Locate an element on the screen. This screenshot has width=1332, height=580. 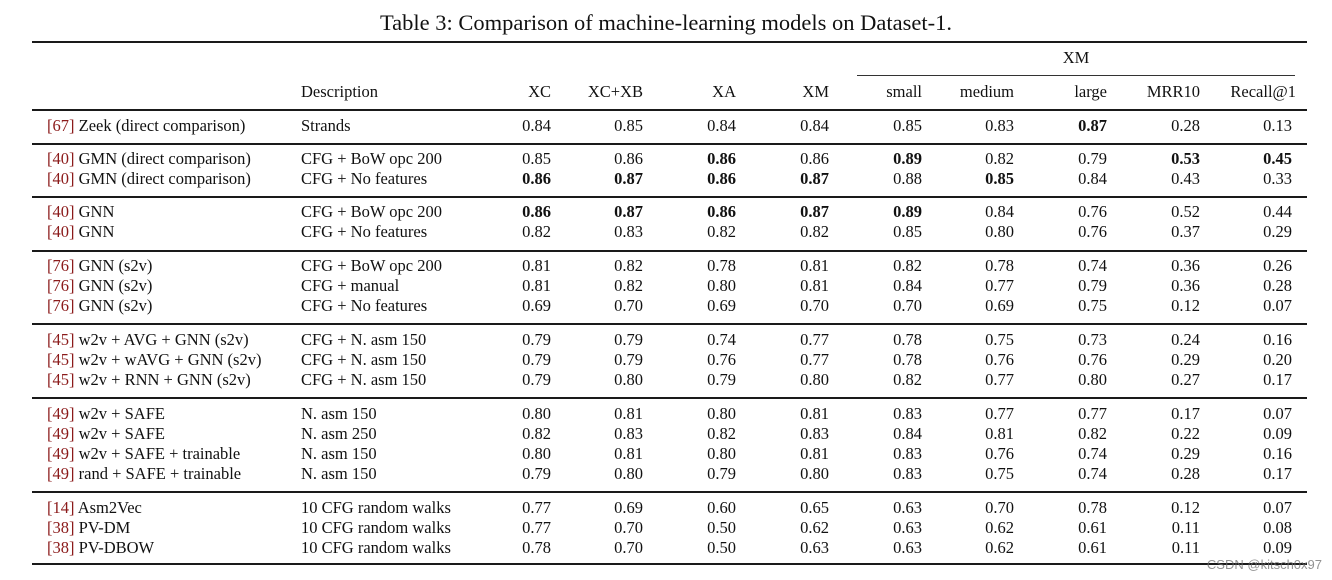
value-large: 0.75 is located at coordinates (1092, 305).